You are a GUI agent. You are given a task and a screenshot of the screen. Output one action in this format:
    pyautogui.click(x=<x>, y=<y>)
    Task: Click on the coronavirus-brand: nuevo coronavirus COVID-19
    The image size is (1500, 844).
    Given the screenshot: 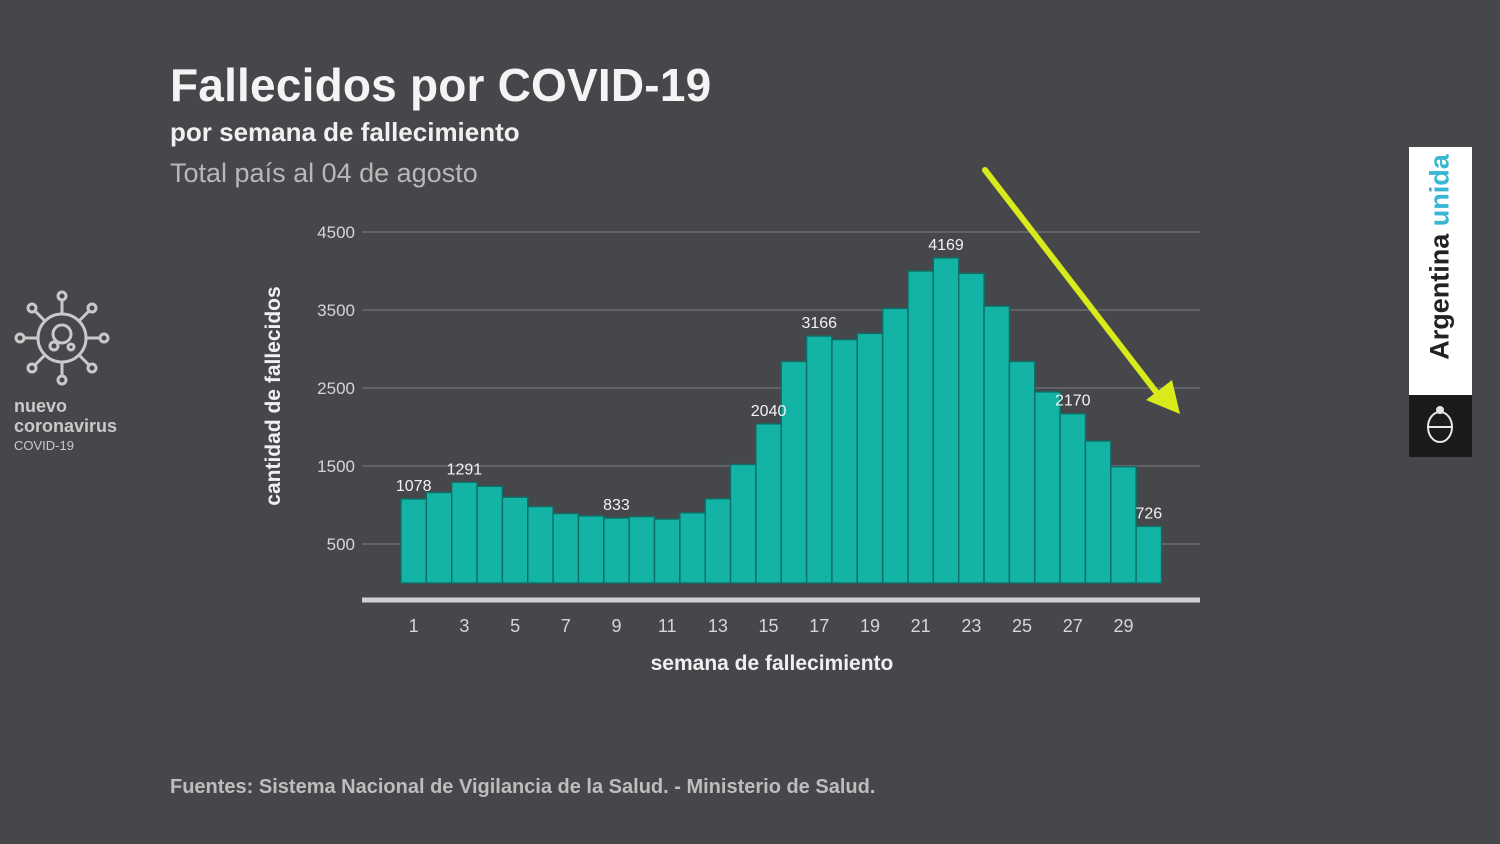 What is the action you would take?
    pyautogui.click(x=89, y=371)
    